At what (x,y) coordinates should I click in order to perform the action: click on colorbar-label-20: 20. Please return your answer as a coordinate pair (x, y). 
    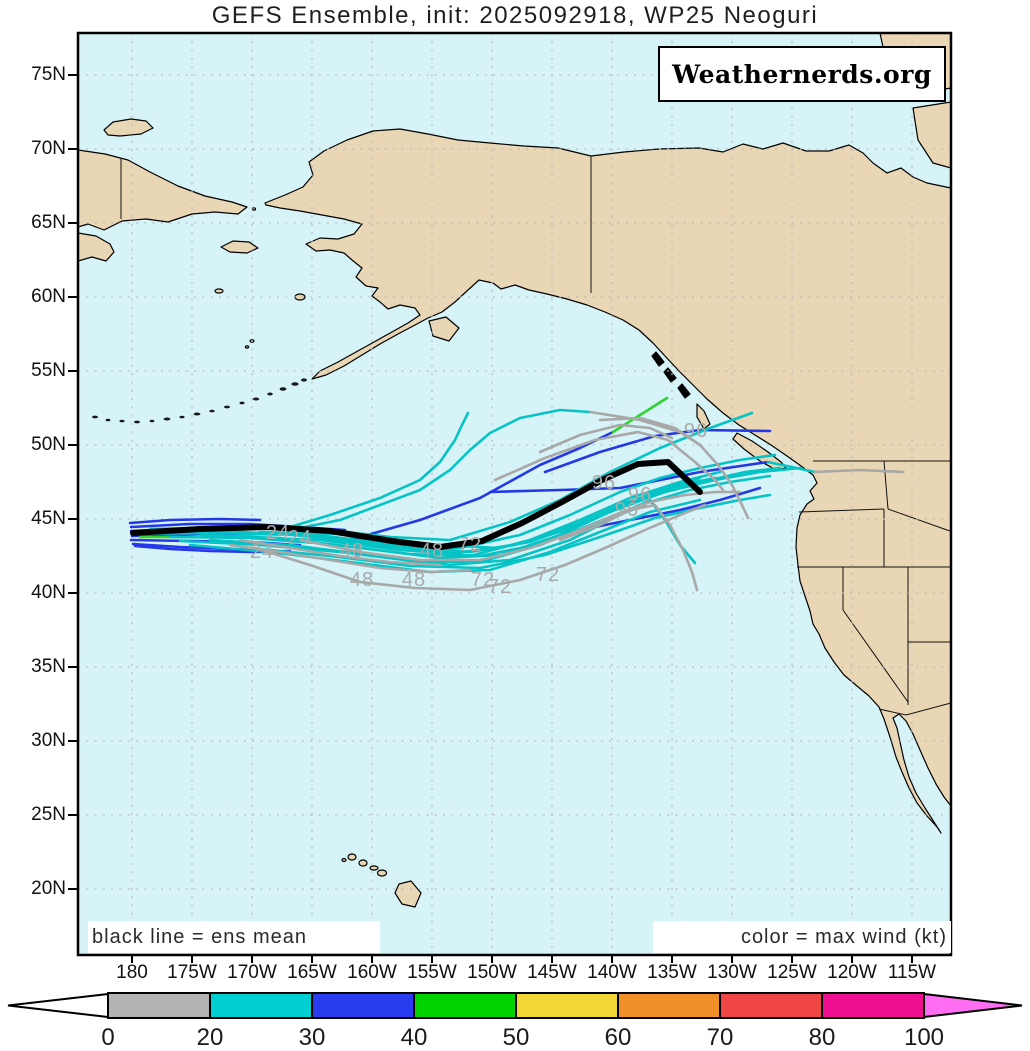
    Looking at the image, I should click on (210, 1037).